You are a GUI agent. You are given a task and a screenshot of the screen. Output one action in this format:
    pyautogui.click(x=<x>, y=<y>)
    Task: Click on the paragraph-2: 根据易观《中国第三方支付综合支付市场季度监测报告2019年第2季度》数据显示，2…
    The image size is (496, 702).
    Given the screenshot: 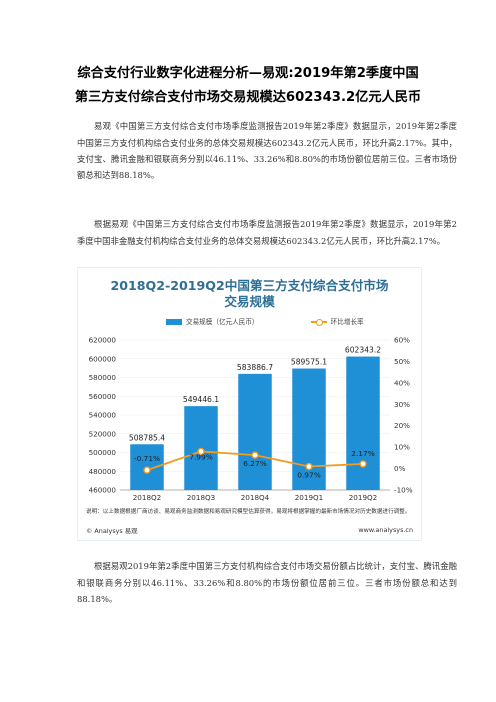 What is the action you would take?
    pyautogui.click(x=267, y=232)
    